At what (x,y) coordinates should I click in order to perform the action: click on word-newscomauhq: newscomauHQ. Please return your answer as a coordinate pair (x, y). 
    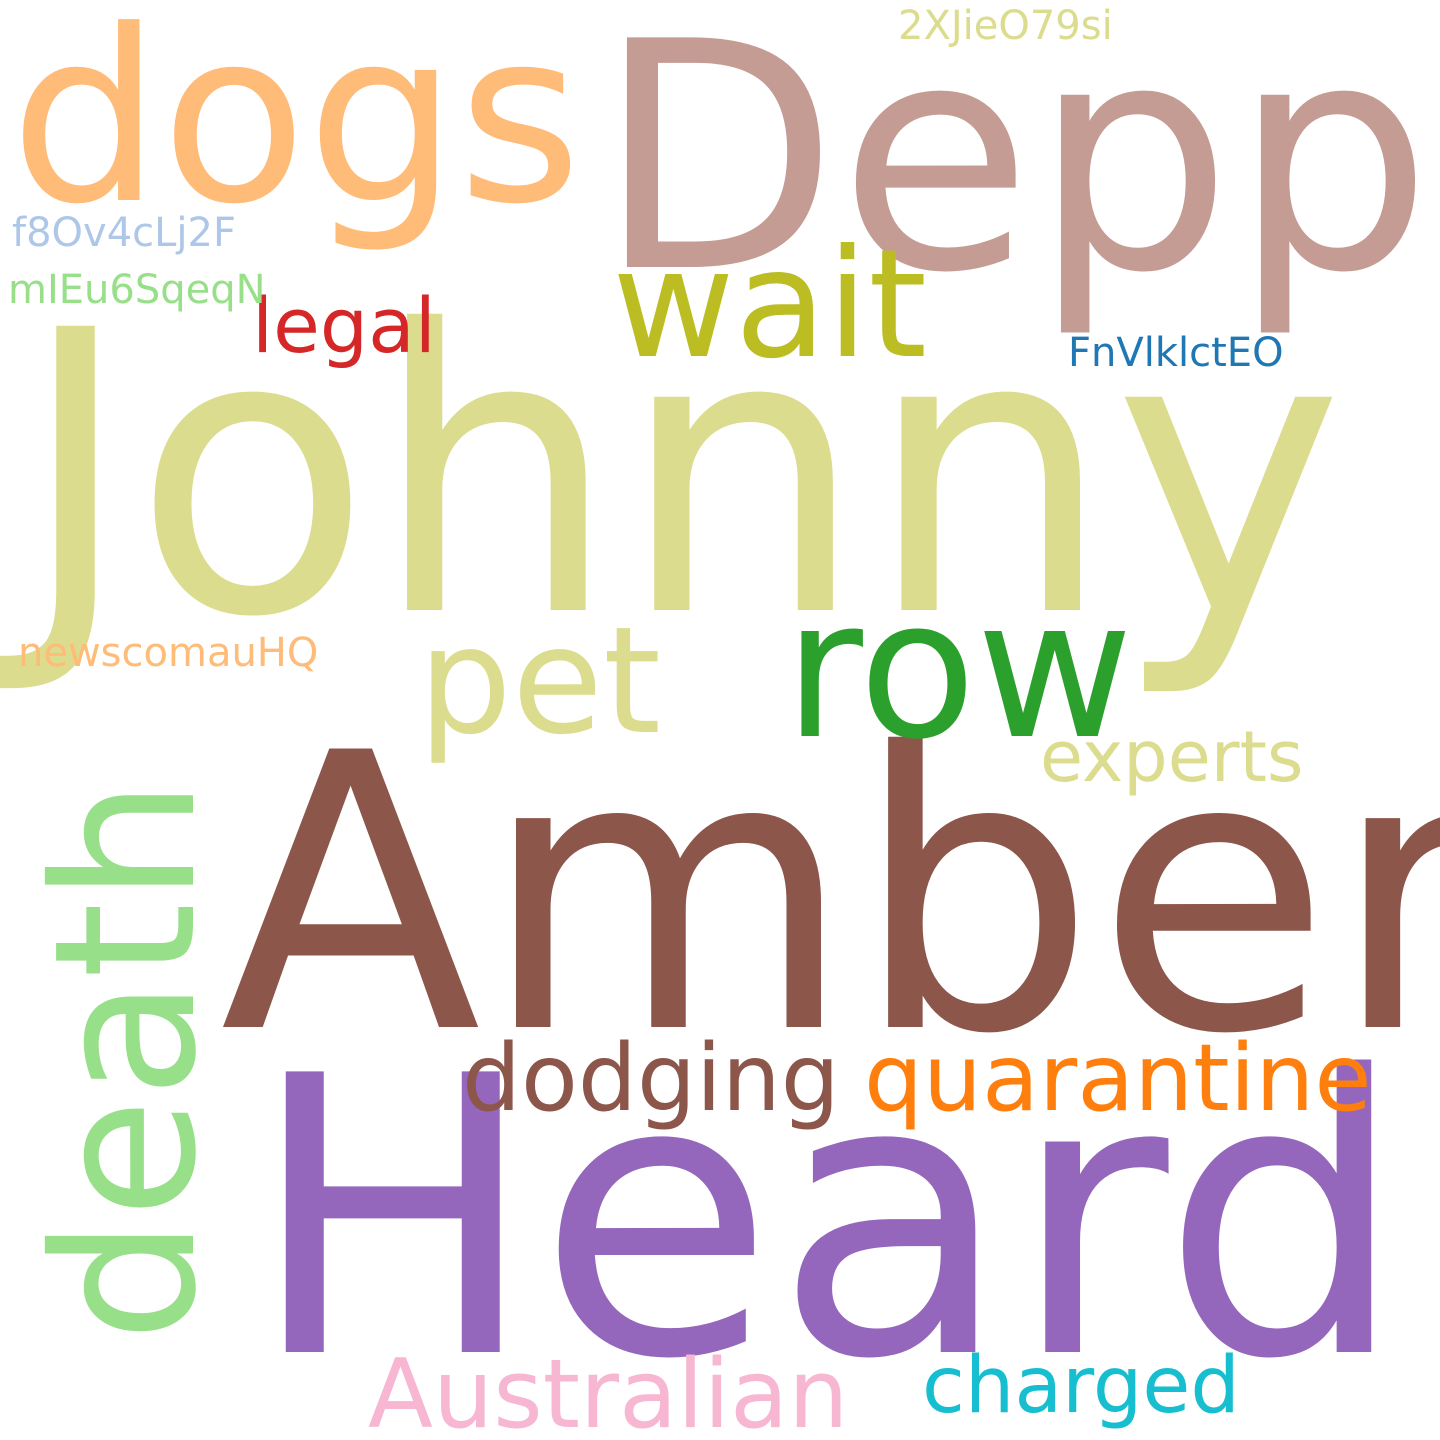
    Looking at the image, I should click on (168, 653).